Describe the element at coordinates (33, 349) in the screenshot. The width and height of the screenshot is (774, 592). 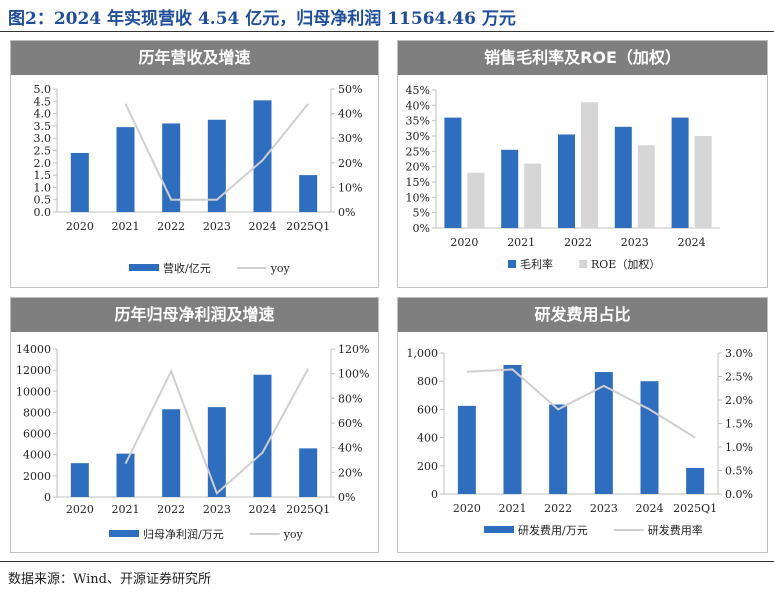
I see `y-tick-label-left: 14000` at that location.